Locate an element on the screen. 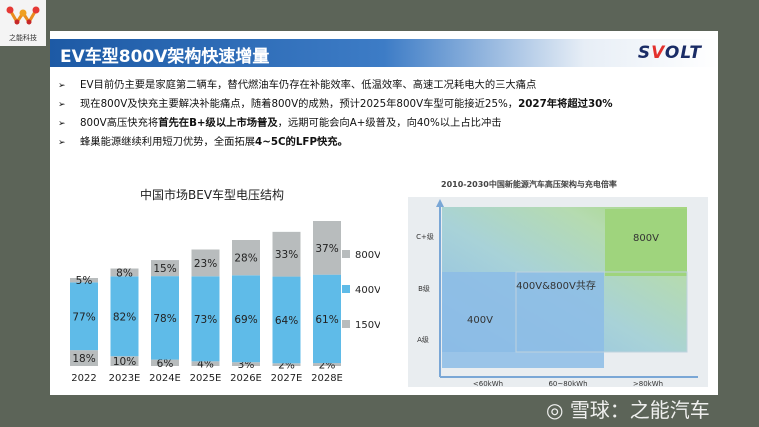 This screenshot has width=759, height=427. bullet-item: ➢ 蜂巢能源继续利用短刀优势，全面拓展4~5C的LFP快充。 is located at coordinates (335, 142).